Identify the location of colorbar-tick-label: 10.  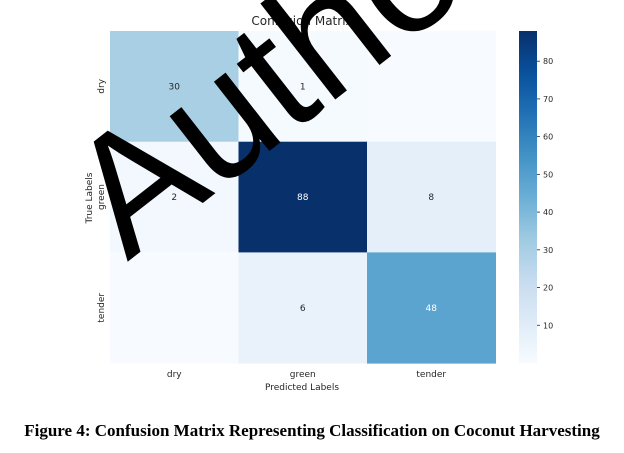
(548, 325).